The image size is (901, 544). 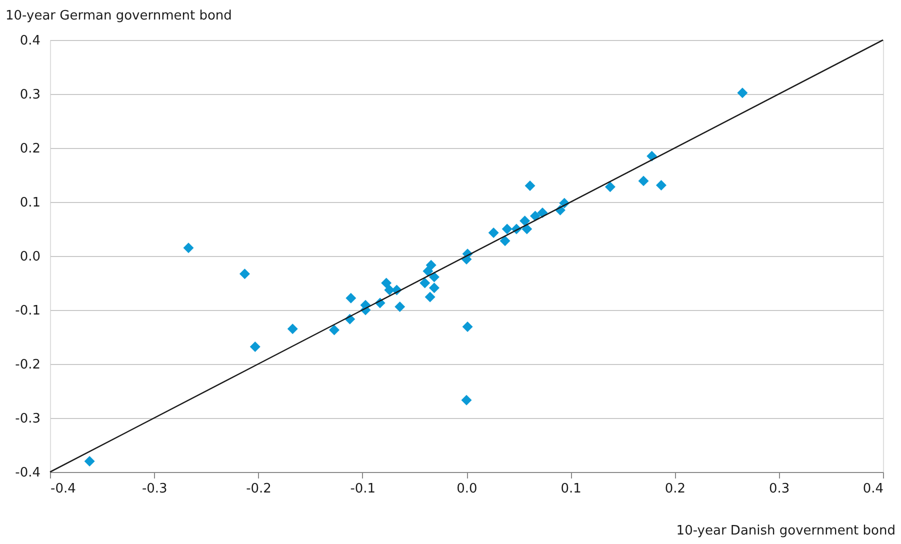 I want to click on x-tick-label: -0.3, so click(x=155, y=489).